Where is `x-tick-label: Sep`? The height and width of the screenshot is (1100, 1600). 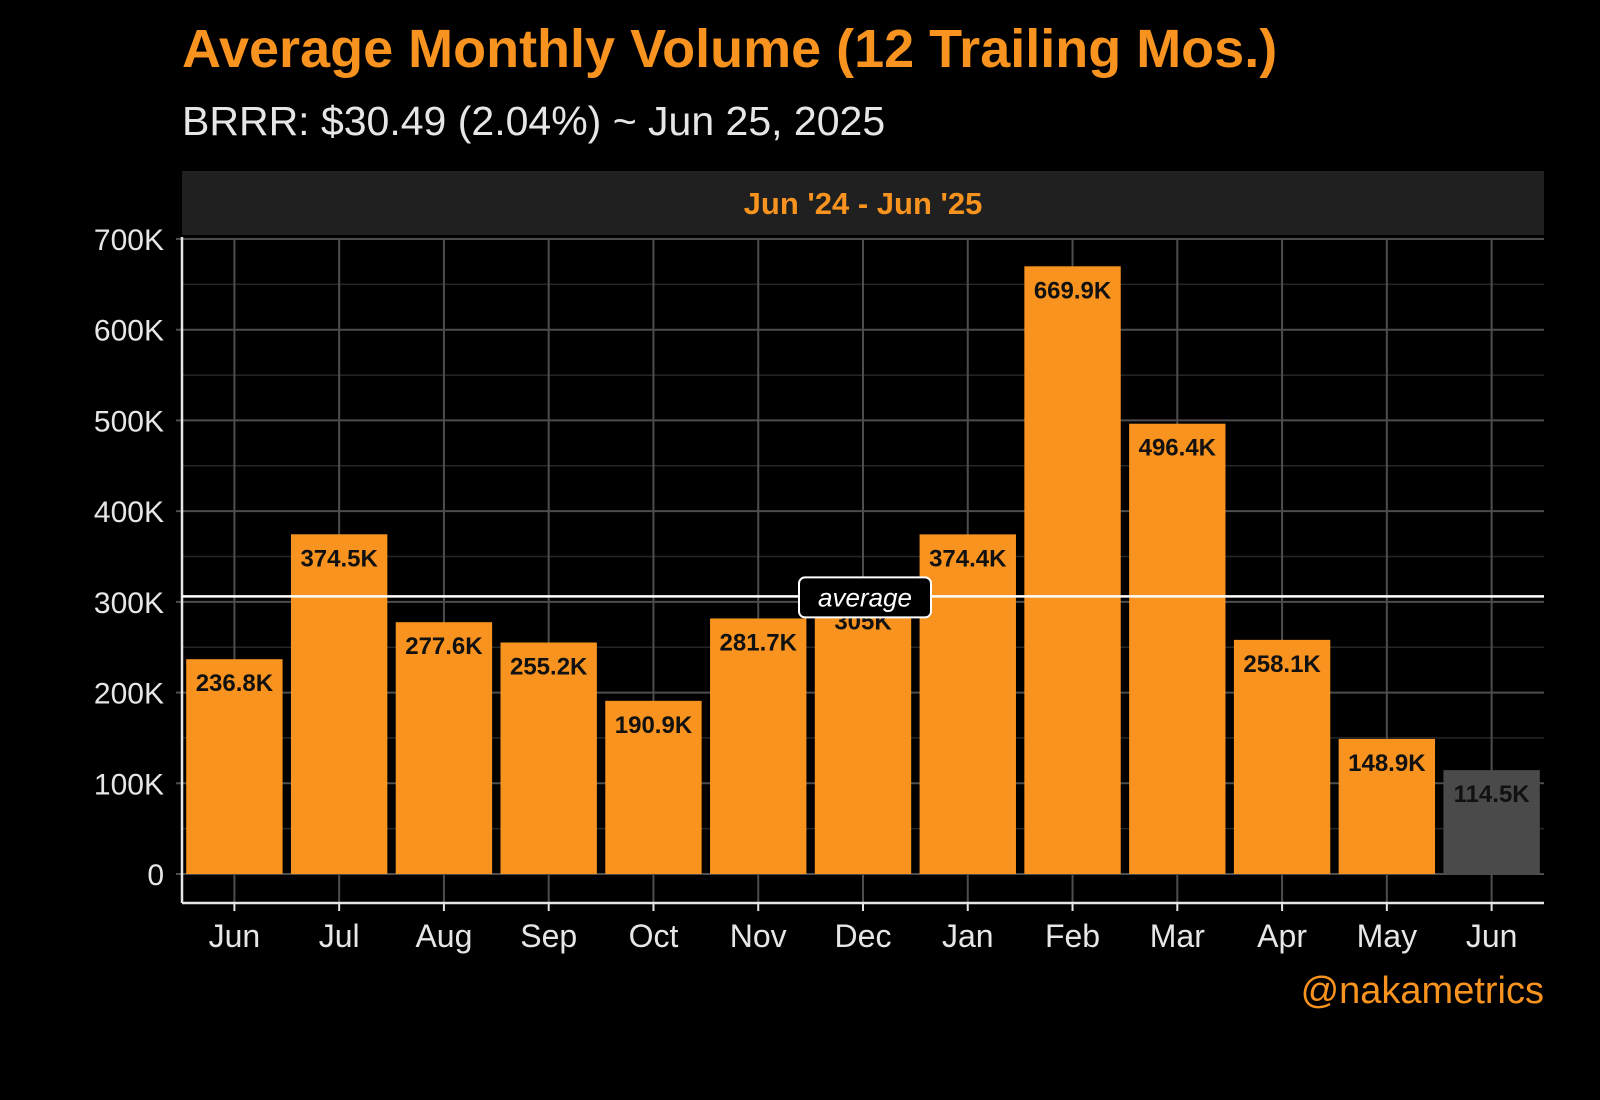 x-tick-label: Sep is located at coordinates (548, 936).